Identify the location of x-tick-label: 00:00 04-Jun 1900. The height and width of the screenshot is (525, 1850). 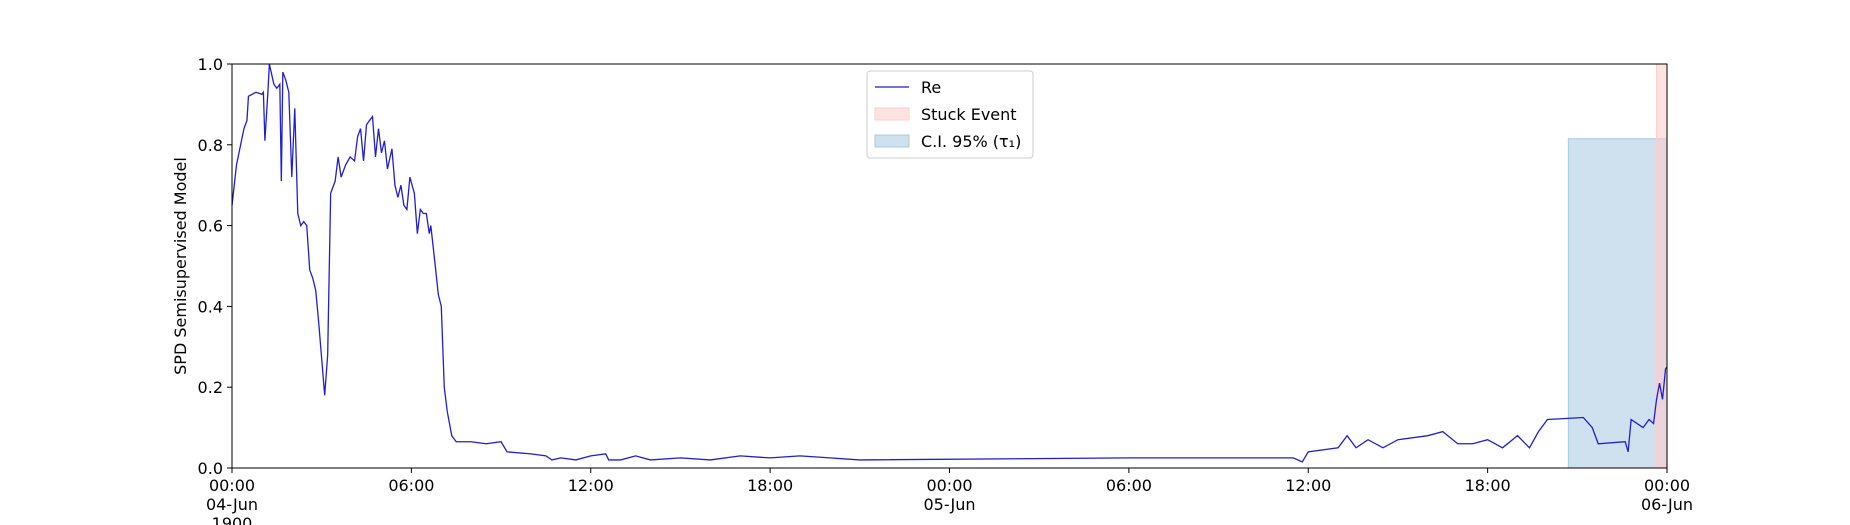
(232, 500).